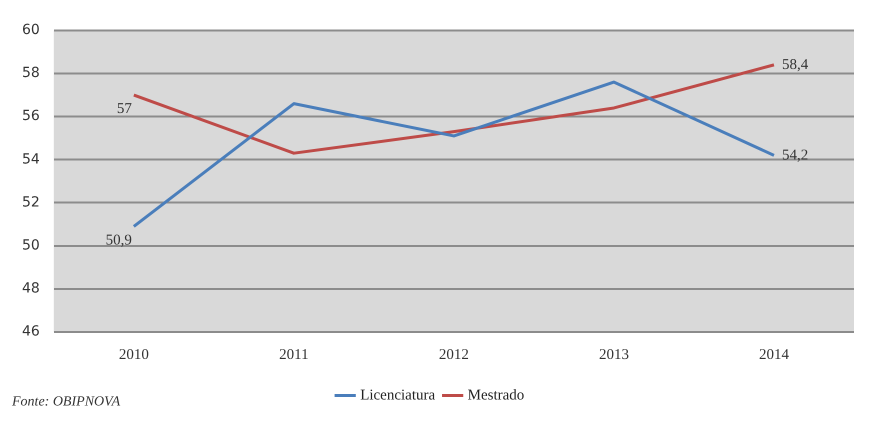  What do you see at coordinates (31, 245) in the screenshot?
I see `y-tick-label: 50` at bounding box center [31, 245].